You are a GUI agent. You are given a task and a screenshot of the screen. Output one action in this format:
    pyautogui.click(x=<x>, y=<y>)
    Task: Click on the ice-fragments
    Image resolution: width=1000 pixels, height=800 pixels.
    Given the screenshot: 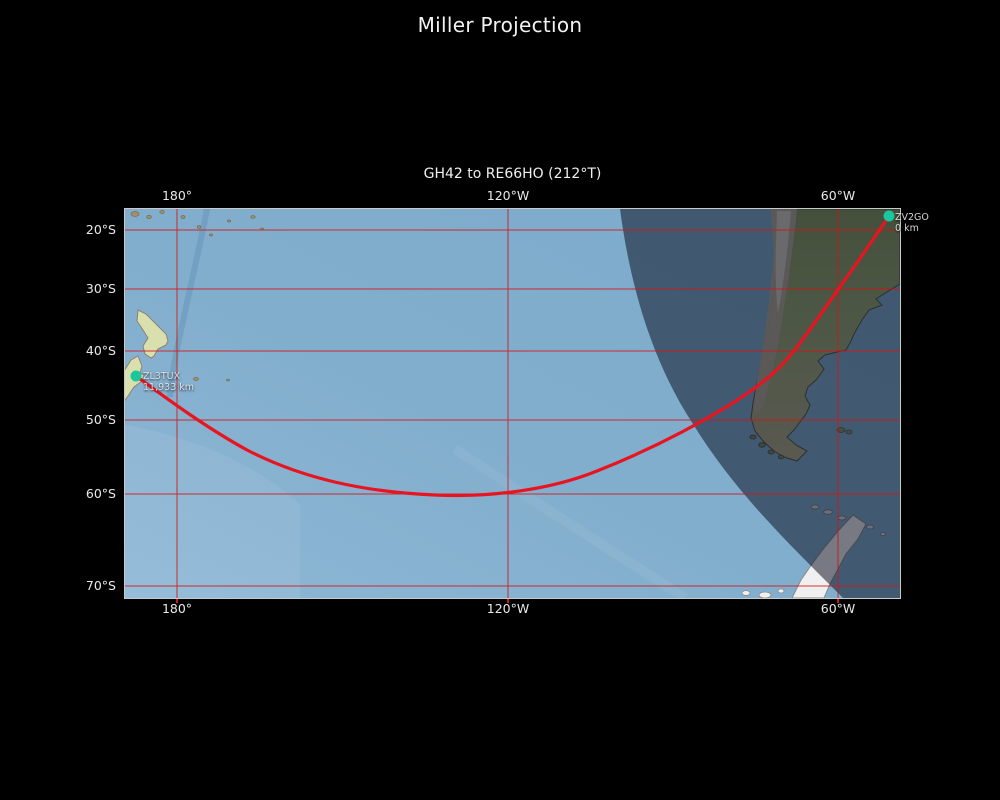 What is the action you would take?
    pyautogui.click(x=763, y=593)
    